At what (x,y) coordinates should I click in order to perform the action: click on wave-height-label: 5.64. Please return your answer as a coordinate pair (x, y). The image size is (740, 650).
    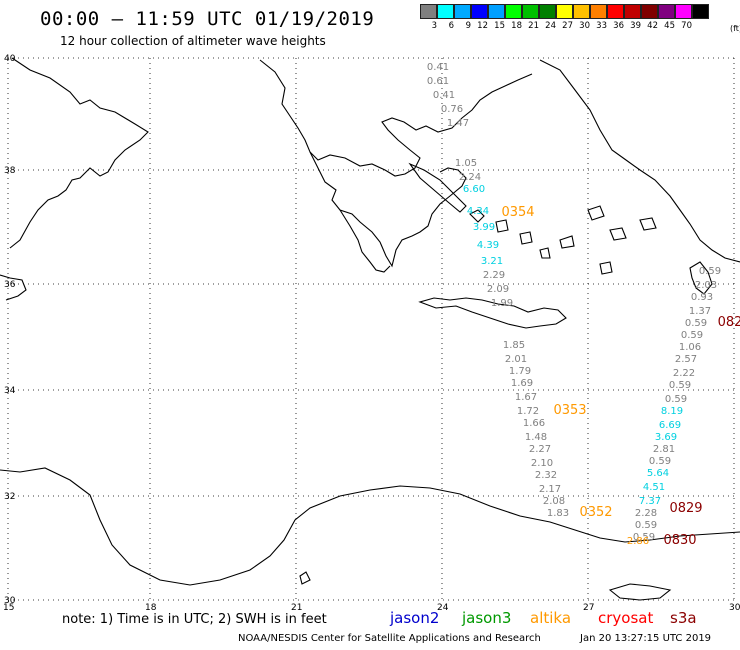
    Looking at the image, I should click on (658, 473).